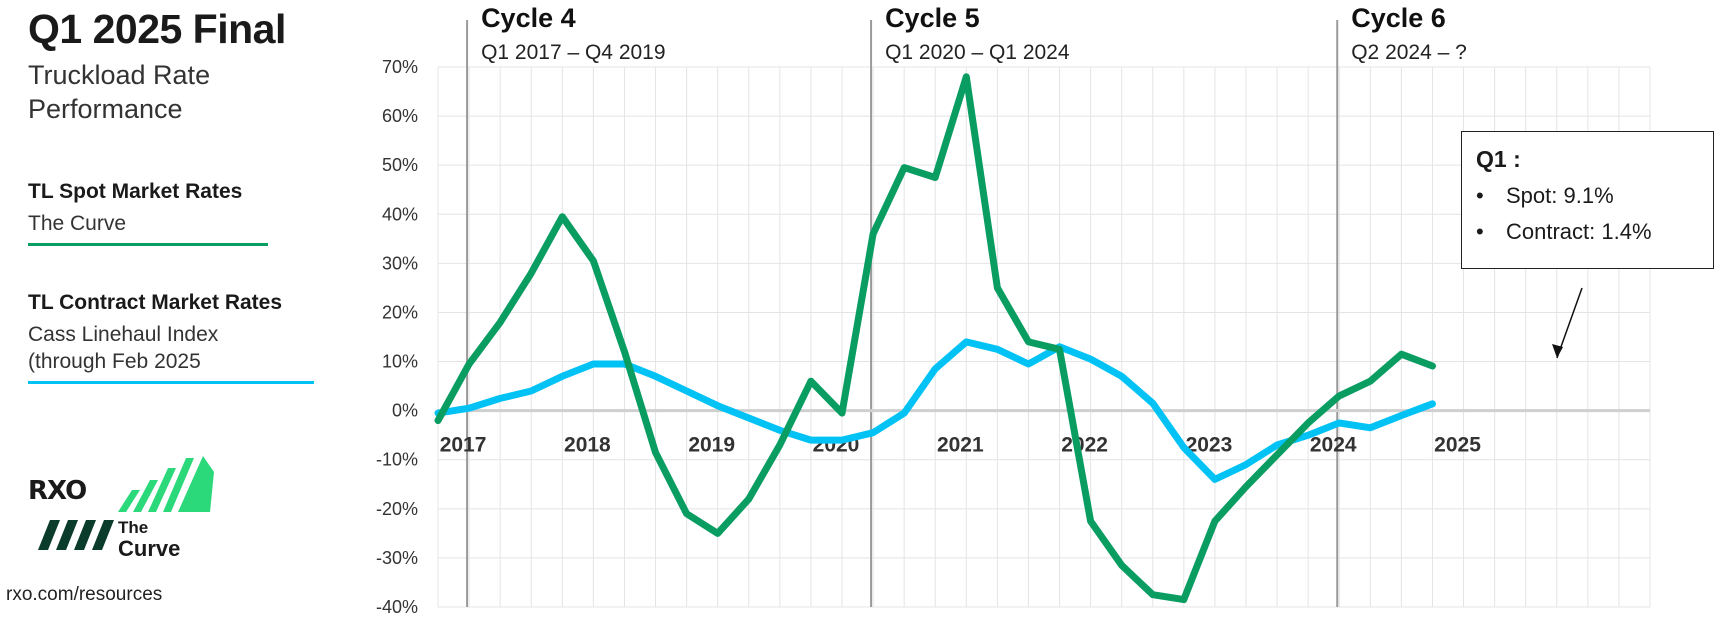  Describe the element at coordinates (1579, 231) in the screenshot. I see `callout-contract-text: Contract: 1.4%` at that location.